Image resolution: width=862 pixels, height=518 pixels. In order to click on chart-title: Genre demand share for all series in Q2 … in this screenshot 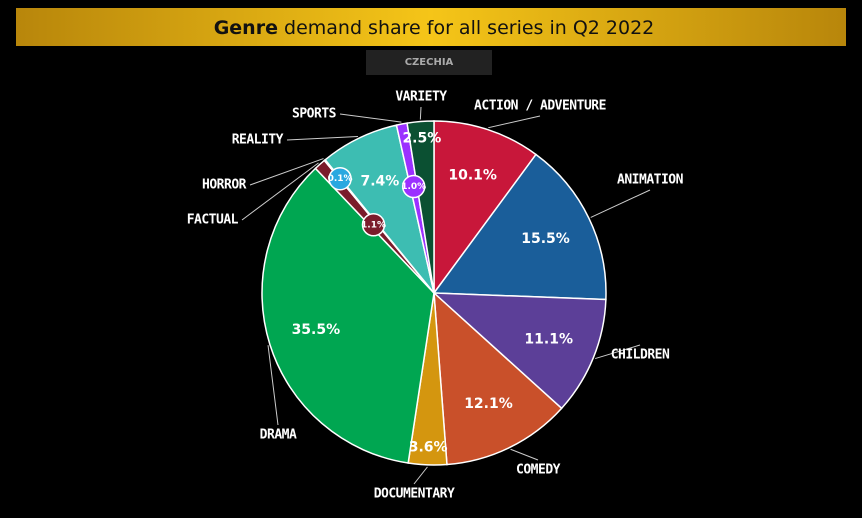, I will do `click(434, 28)`.